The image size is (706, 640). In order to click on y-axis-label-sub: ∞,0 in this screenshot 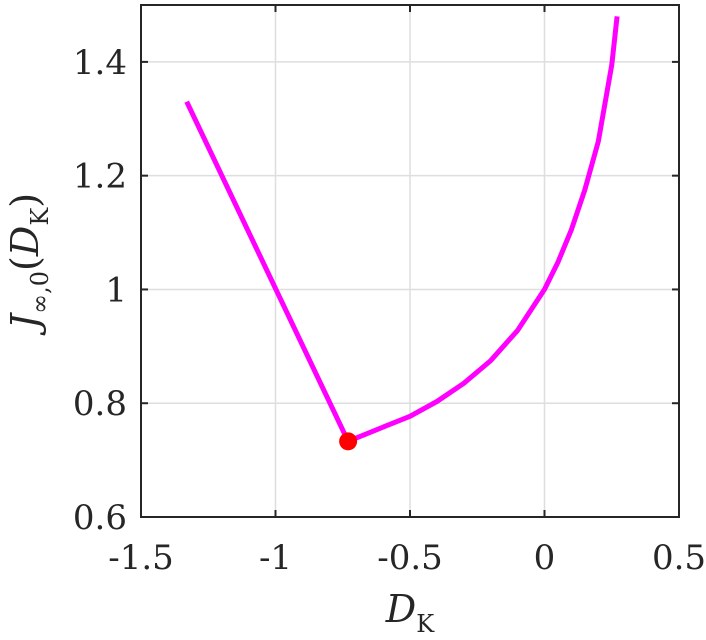, I will do `click(40, 292)`.